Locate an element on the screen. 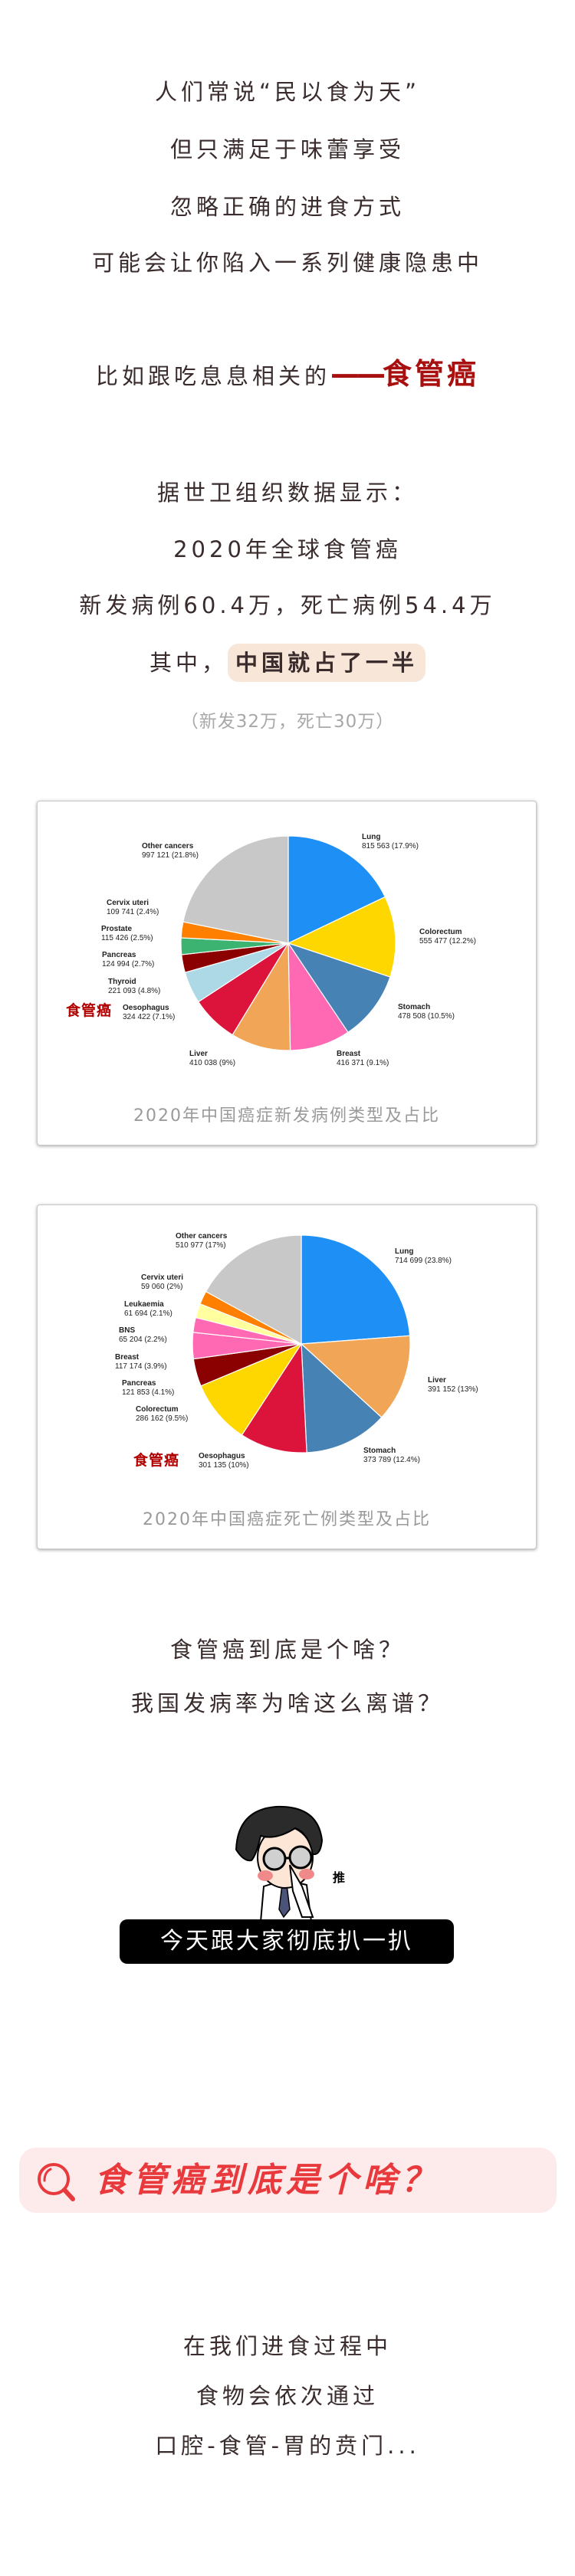  pie-label: Stomach 478 508 (10.5%) is located at coordinates (427, 1012).